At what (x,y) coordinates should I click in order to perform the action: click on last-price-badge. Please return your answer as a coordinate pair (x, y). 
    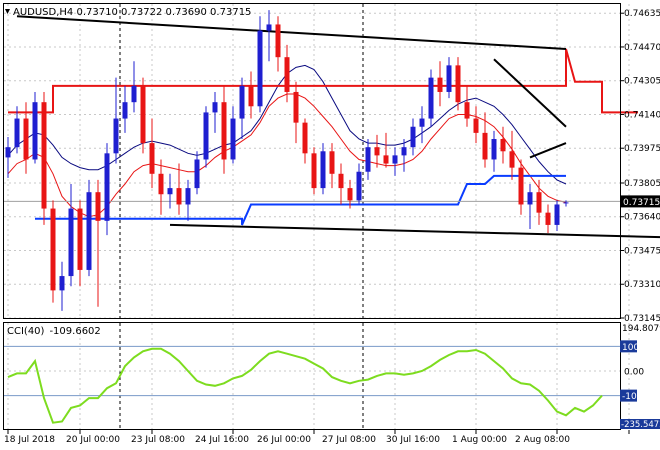
    Looking at the image, I should click on (640, 201).